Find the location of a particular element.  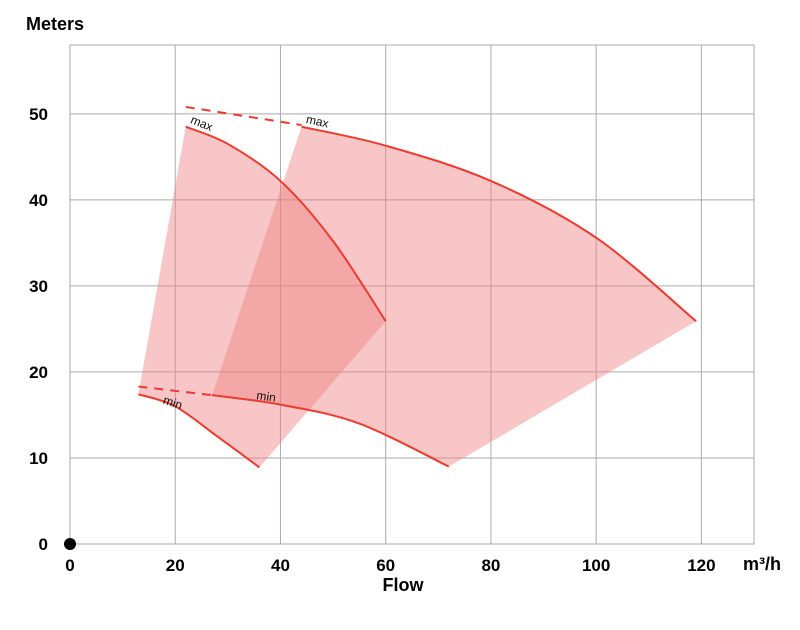

x-tick-label: 120 is located at coordinates (701, 565).